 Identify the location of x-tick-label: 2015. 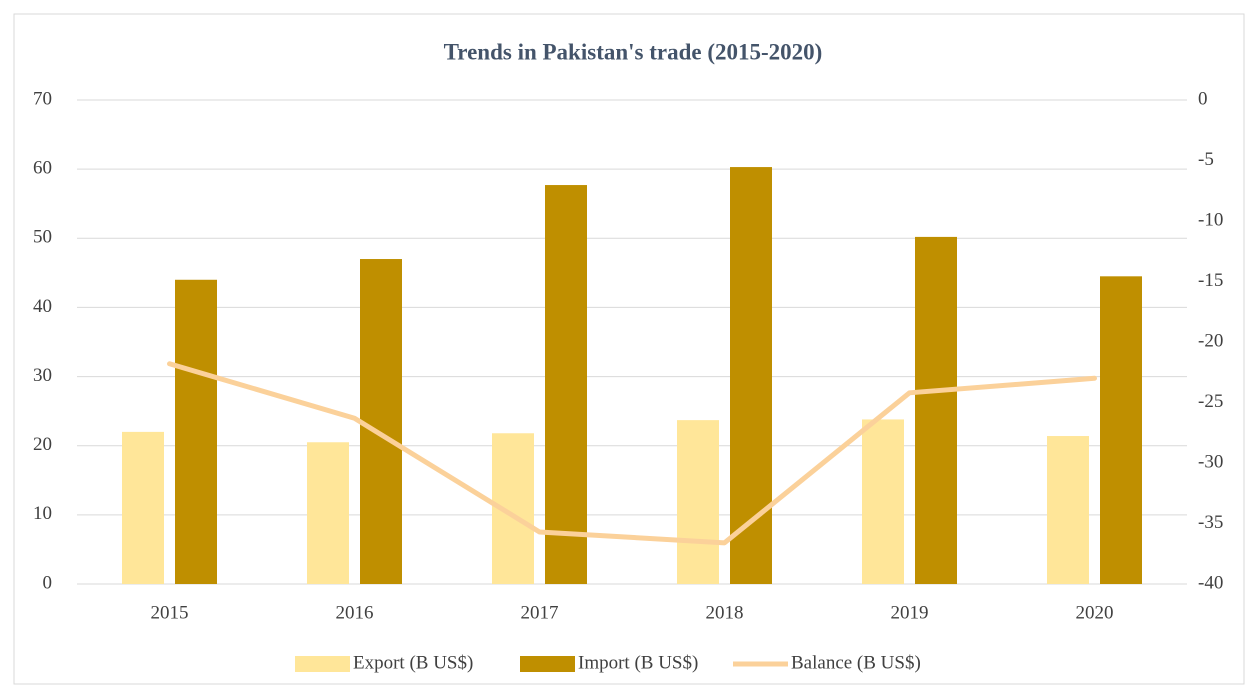
(170, 612).